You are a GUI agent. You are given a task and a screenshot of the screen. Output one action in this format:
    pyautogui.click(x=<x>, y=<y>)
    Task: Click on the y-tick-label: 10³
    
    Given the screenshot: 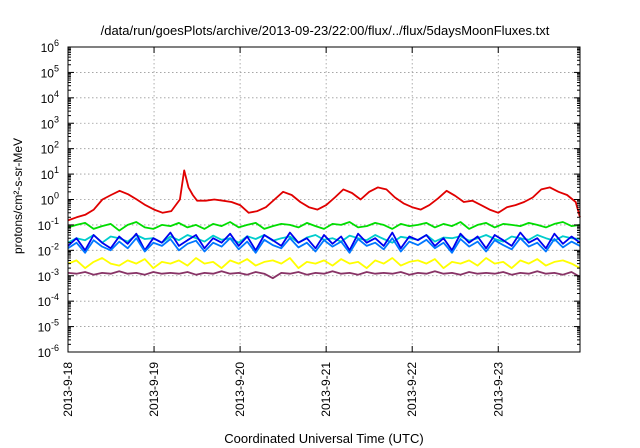 What is the action you would take?
    pyautogui.click(x=50, y=122)
    